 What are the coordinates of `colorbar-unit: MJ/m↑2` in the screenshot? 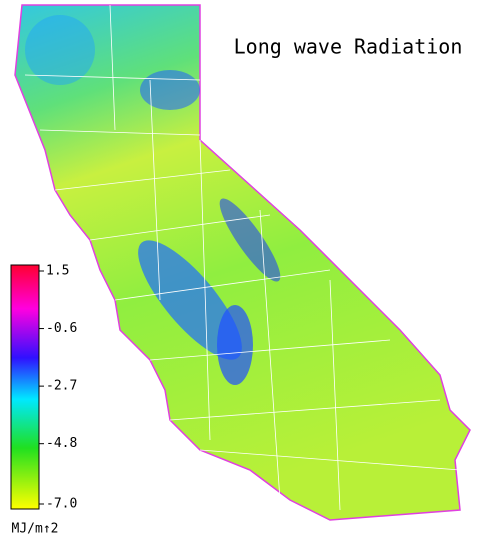 It's located at (35, 529).